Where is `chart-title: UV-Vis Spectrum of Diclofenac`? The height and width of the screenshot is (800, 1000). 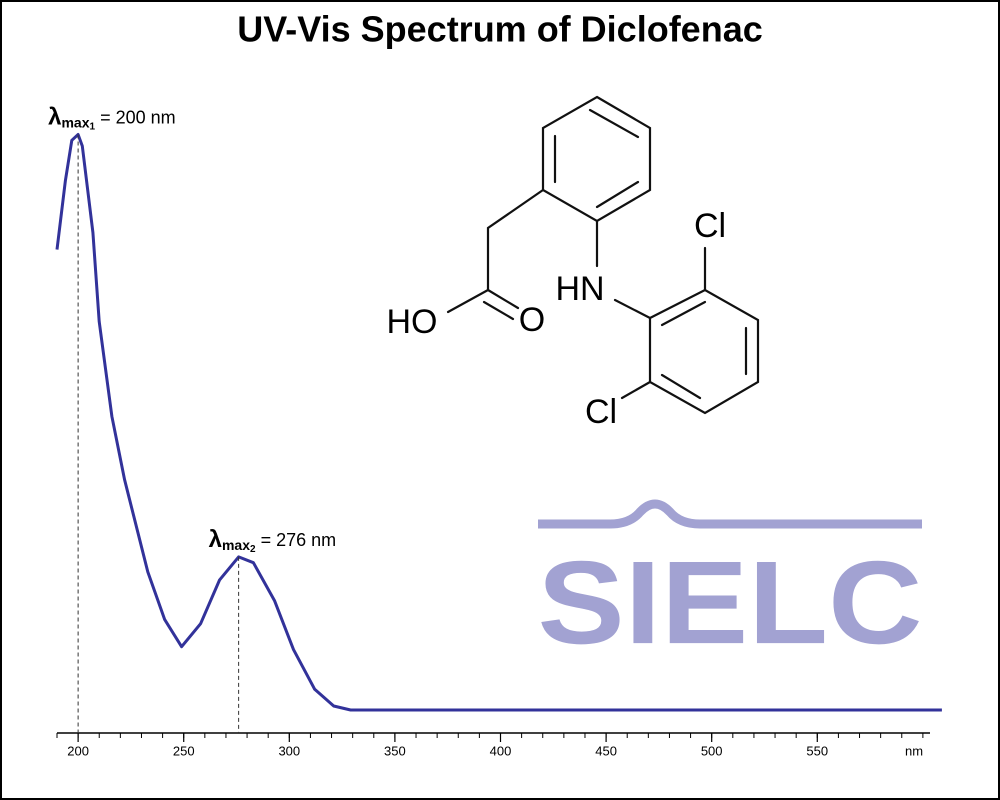 chart-title: UV-Vis Spectrum of Diclofenac is located at coordinates (499, 29).